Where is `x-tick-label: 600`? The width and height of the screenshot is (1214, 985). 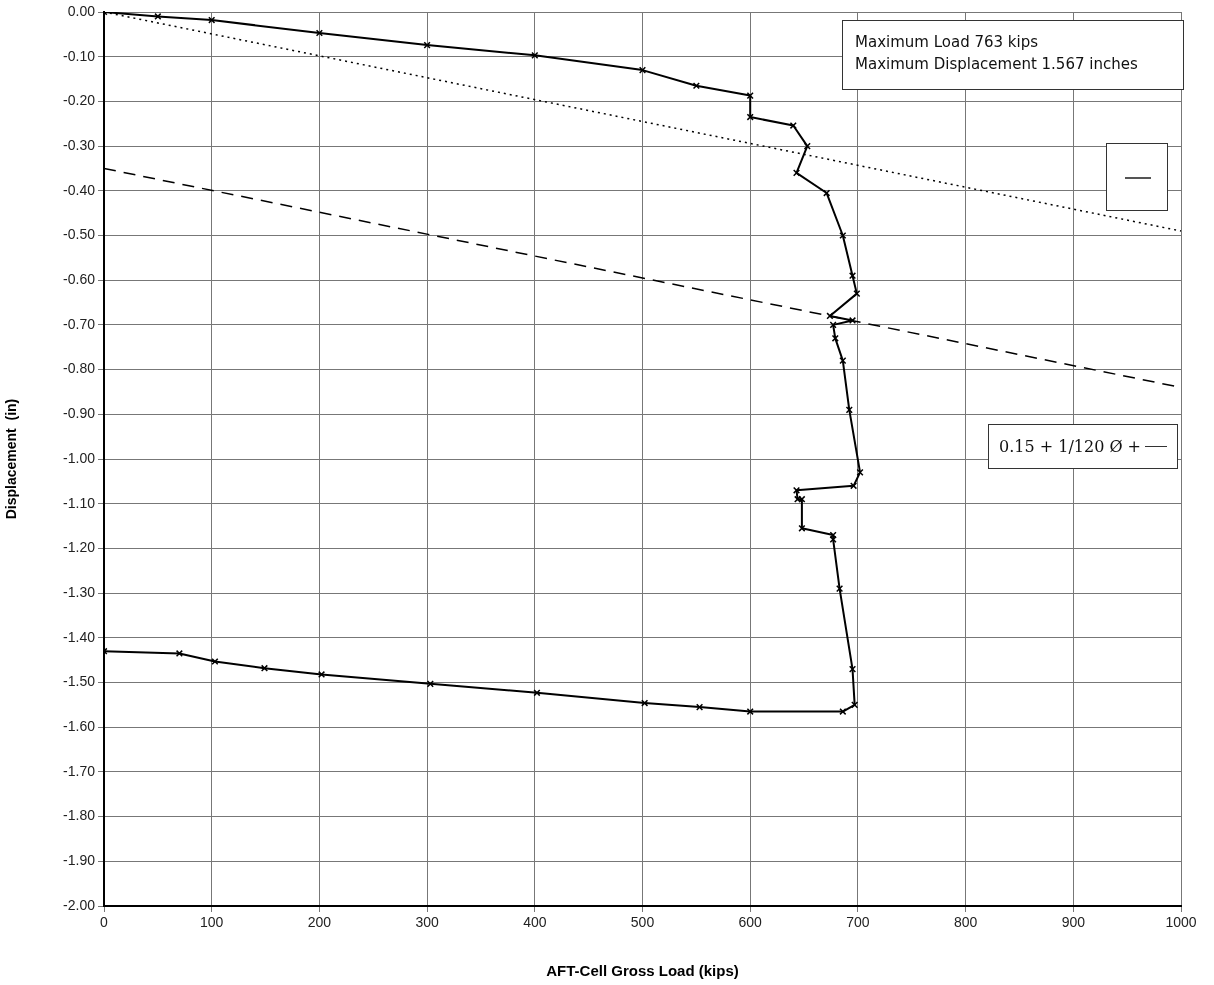
x-tick-label: 600 is located at coordinates (750, 922).